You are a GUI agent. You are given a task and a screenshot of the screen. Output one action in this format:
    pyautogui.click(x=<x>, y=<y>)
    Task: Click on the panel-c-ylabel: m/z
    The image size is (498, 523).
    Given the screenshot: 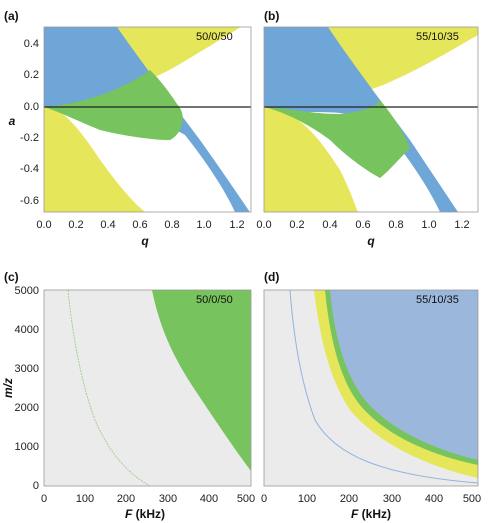 What is the action you would take?
    pyautogui.click(x=8, y=388)
    